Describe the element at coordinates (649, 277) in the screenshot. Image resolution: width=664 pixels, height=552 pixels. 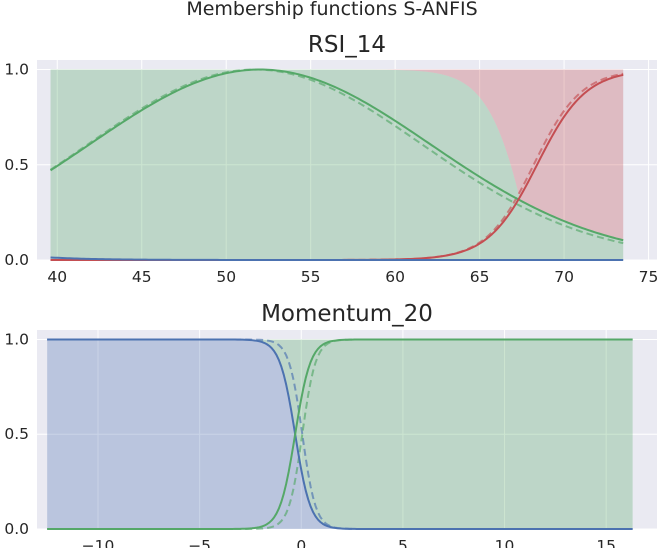
I see `x-tick-label: 75` at that location.